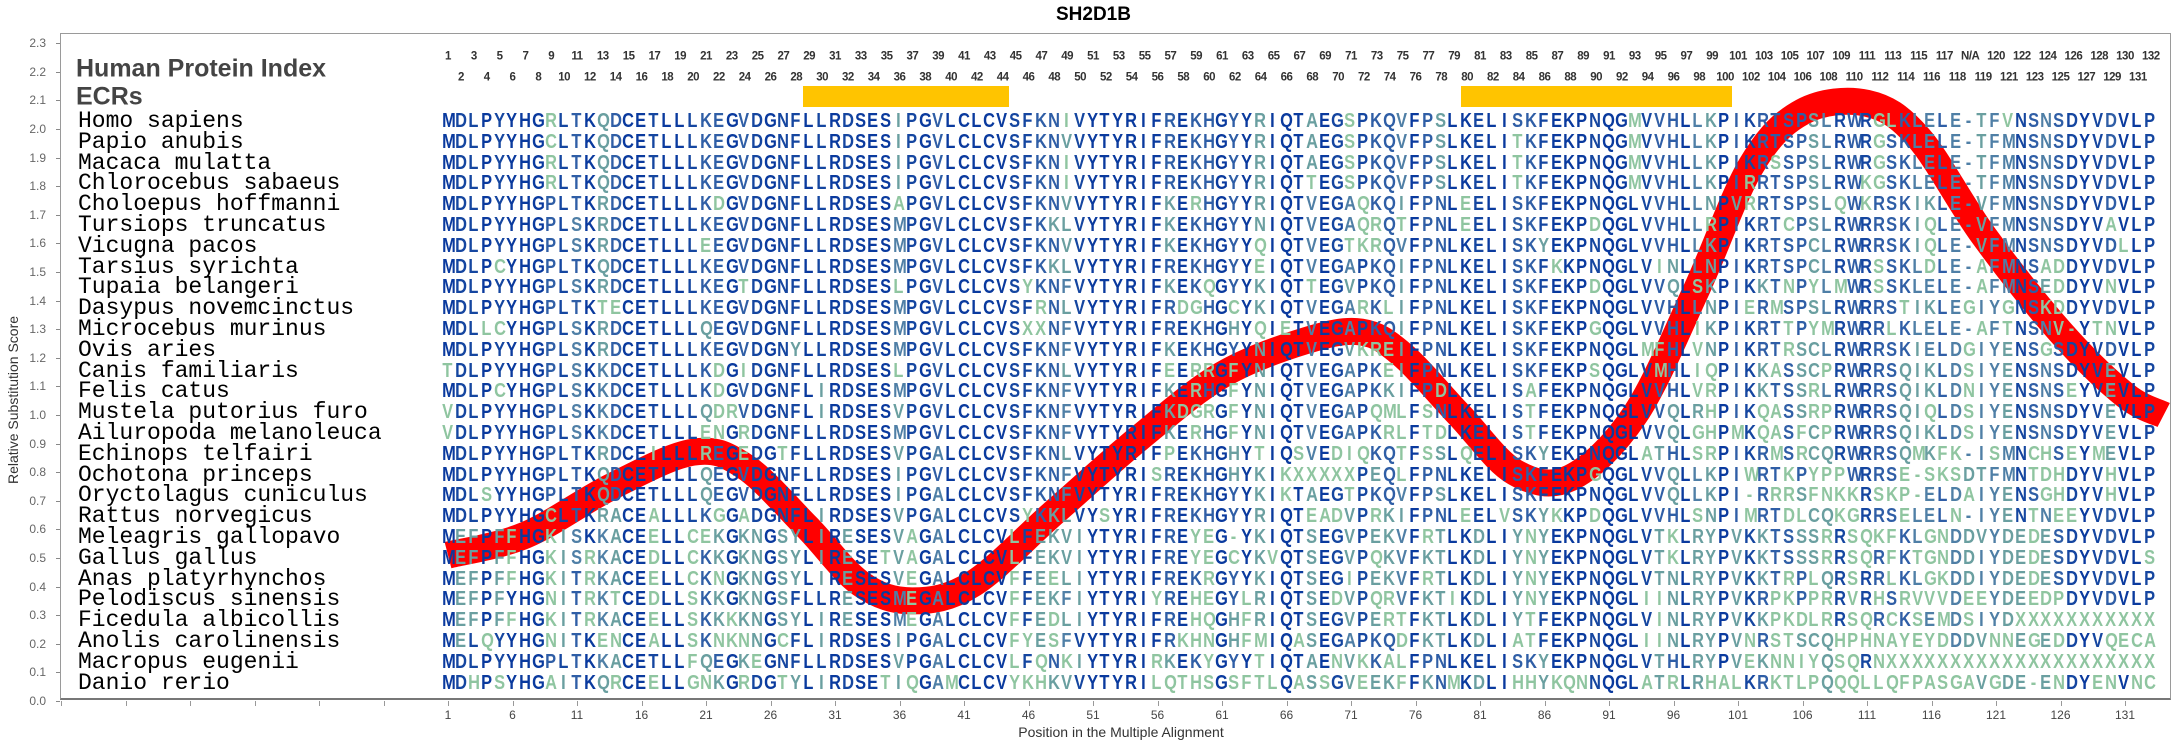 The width and height of the screenshot is (2177, 750). What do you see at coordinates (1968, 454) in the screenshot?
I see `residue: -` at bounding box center [1968, 454].